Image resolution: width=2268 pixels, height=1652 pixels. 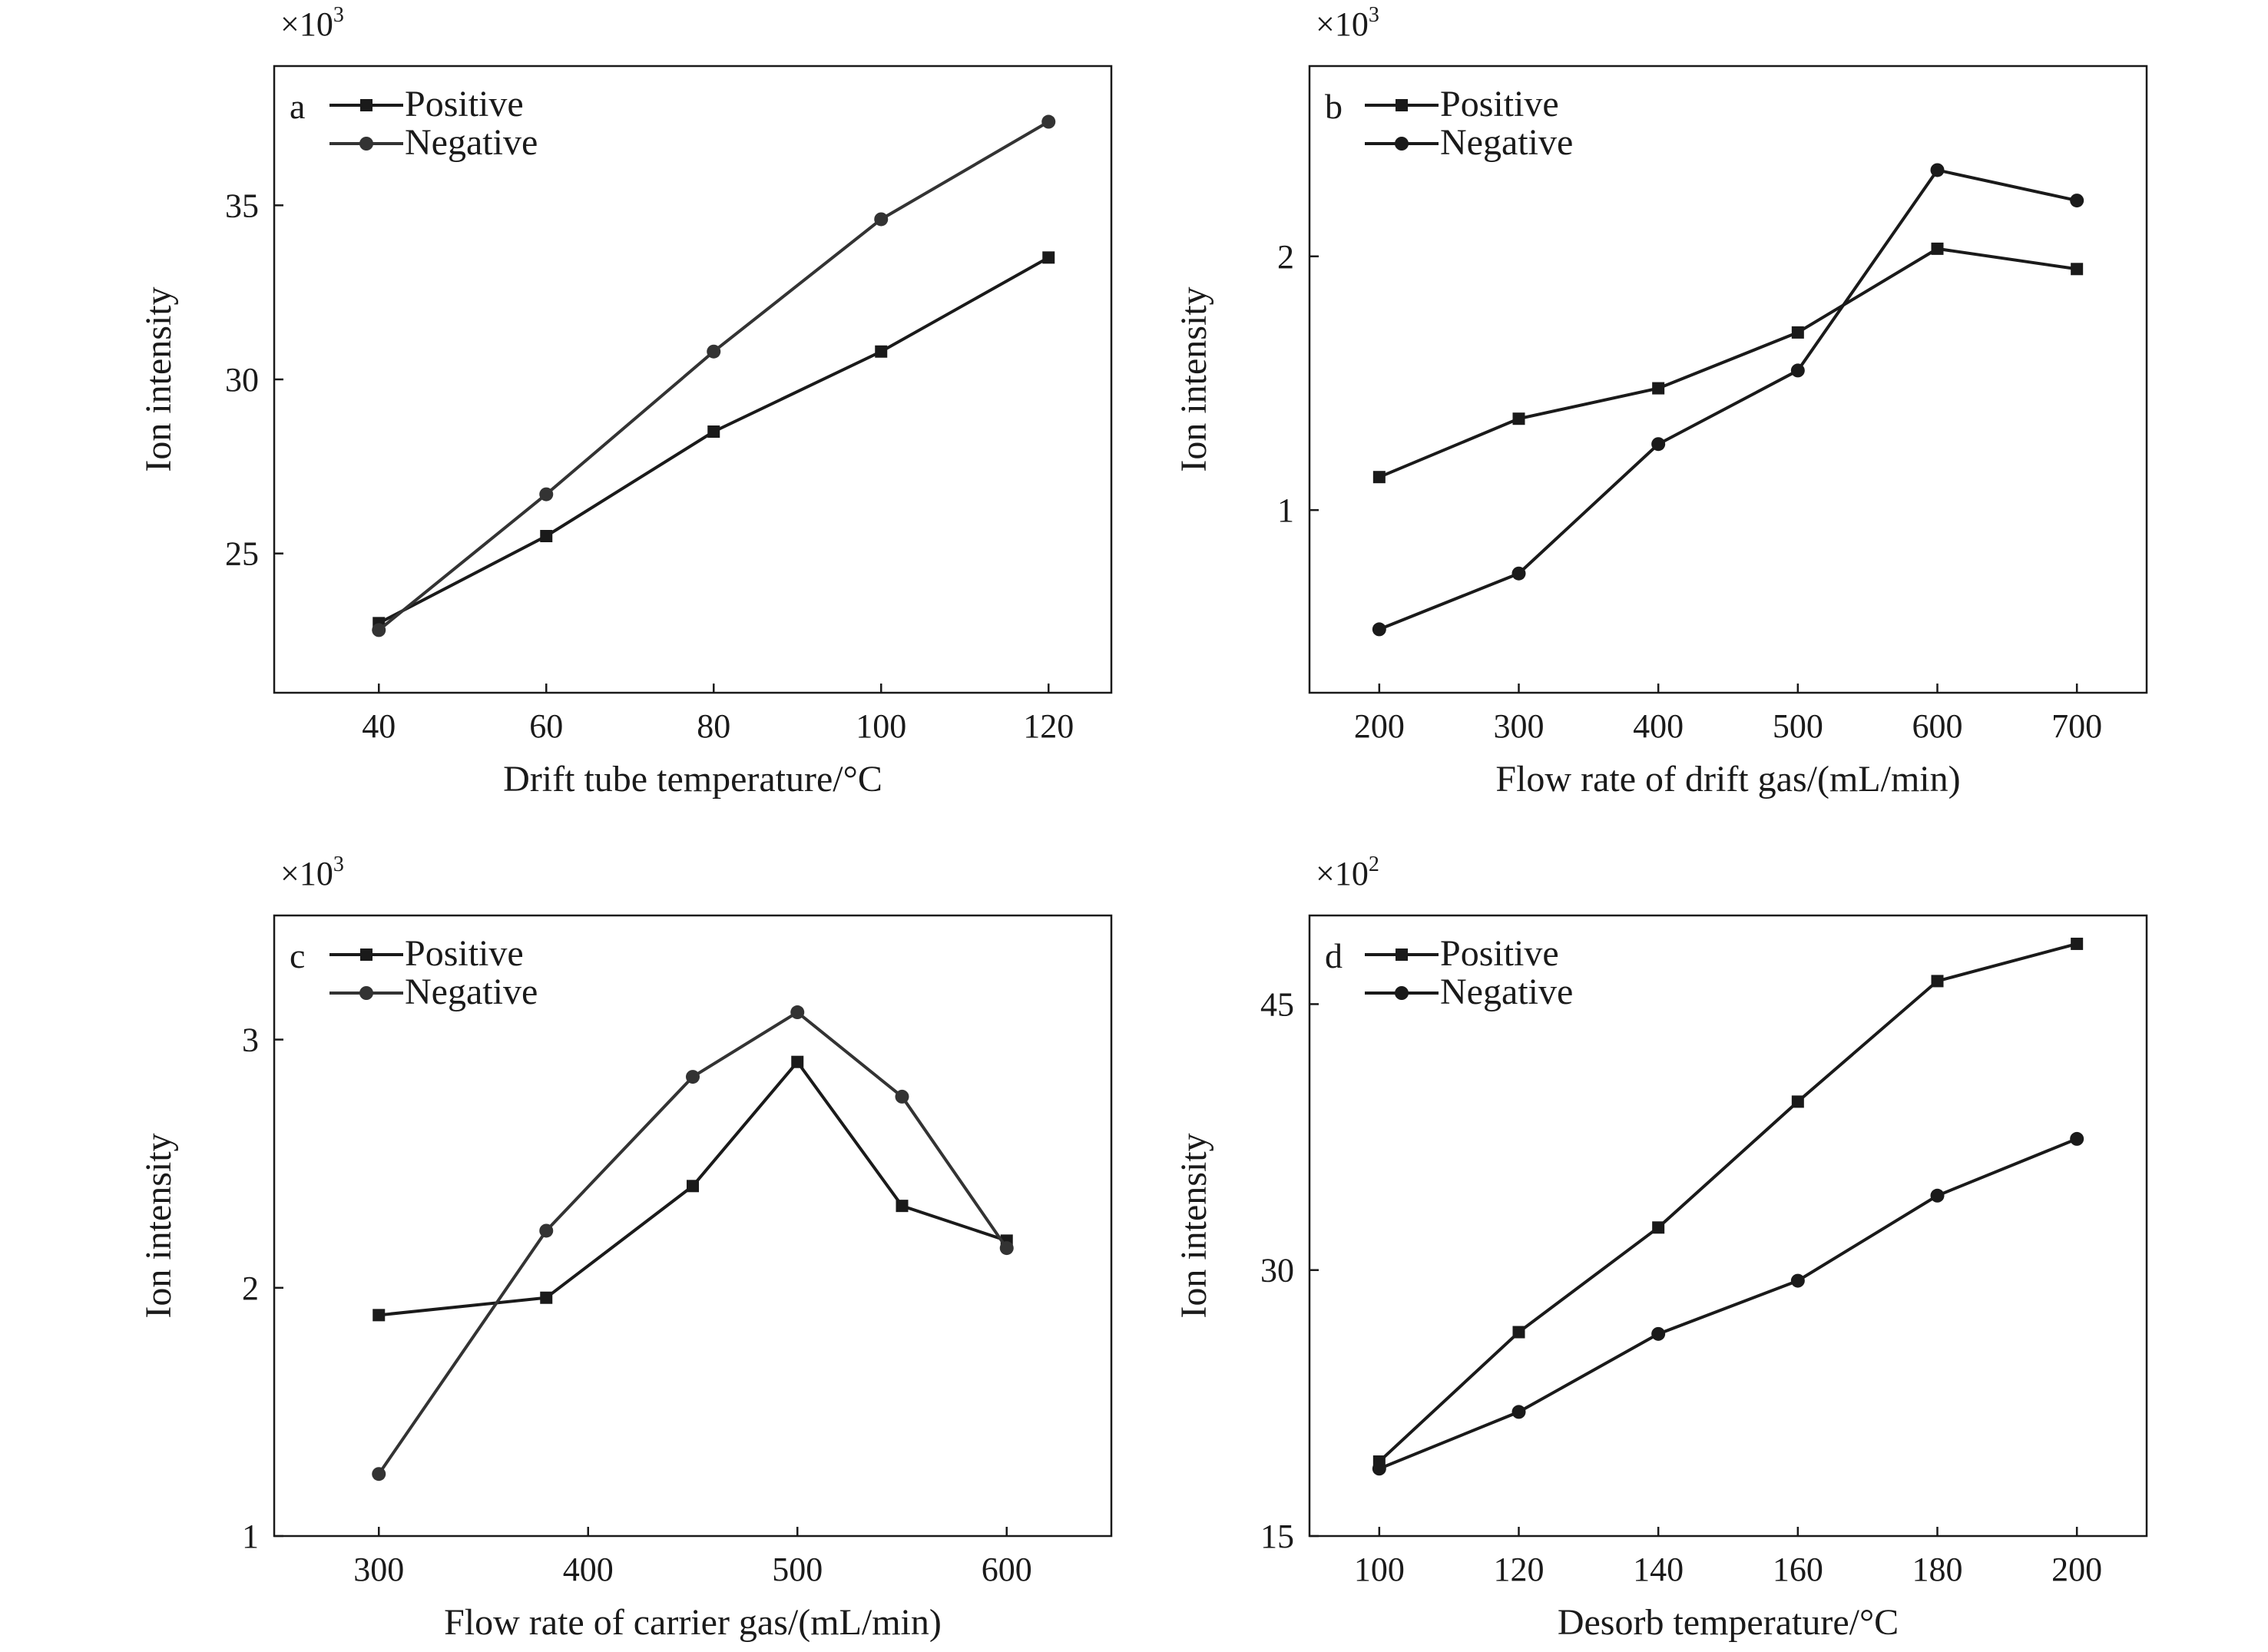 I want to click on y-tick-label: 45, so click(x=1277, y=1004).